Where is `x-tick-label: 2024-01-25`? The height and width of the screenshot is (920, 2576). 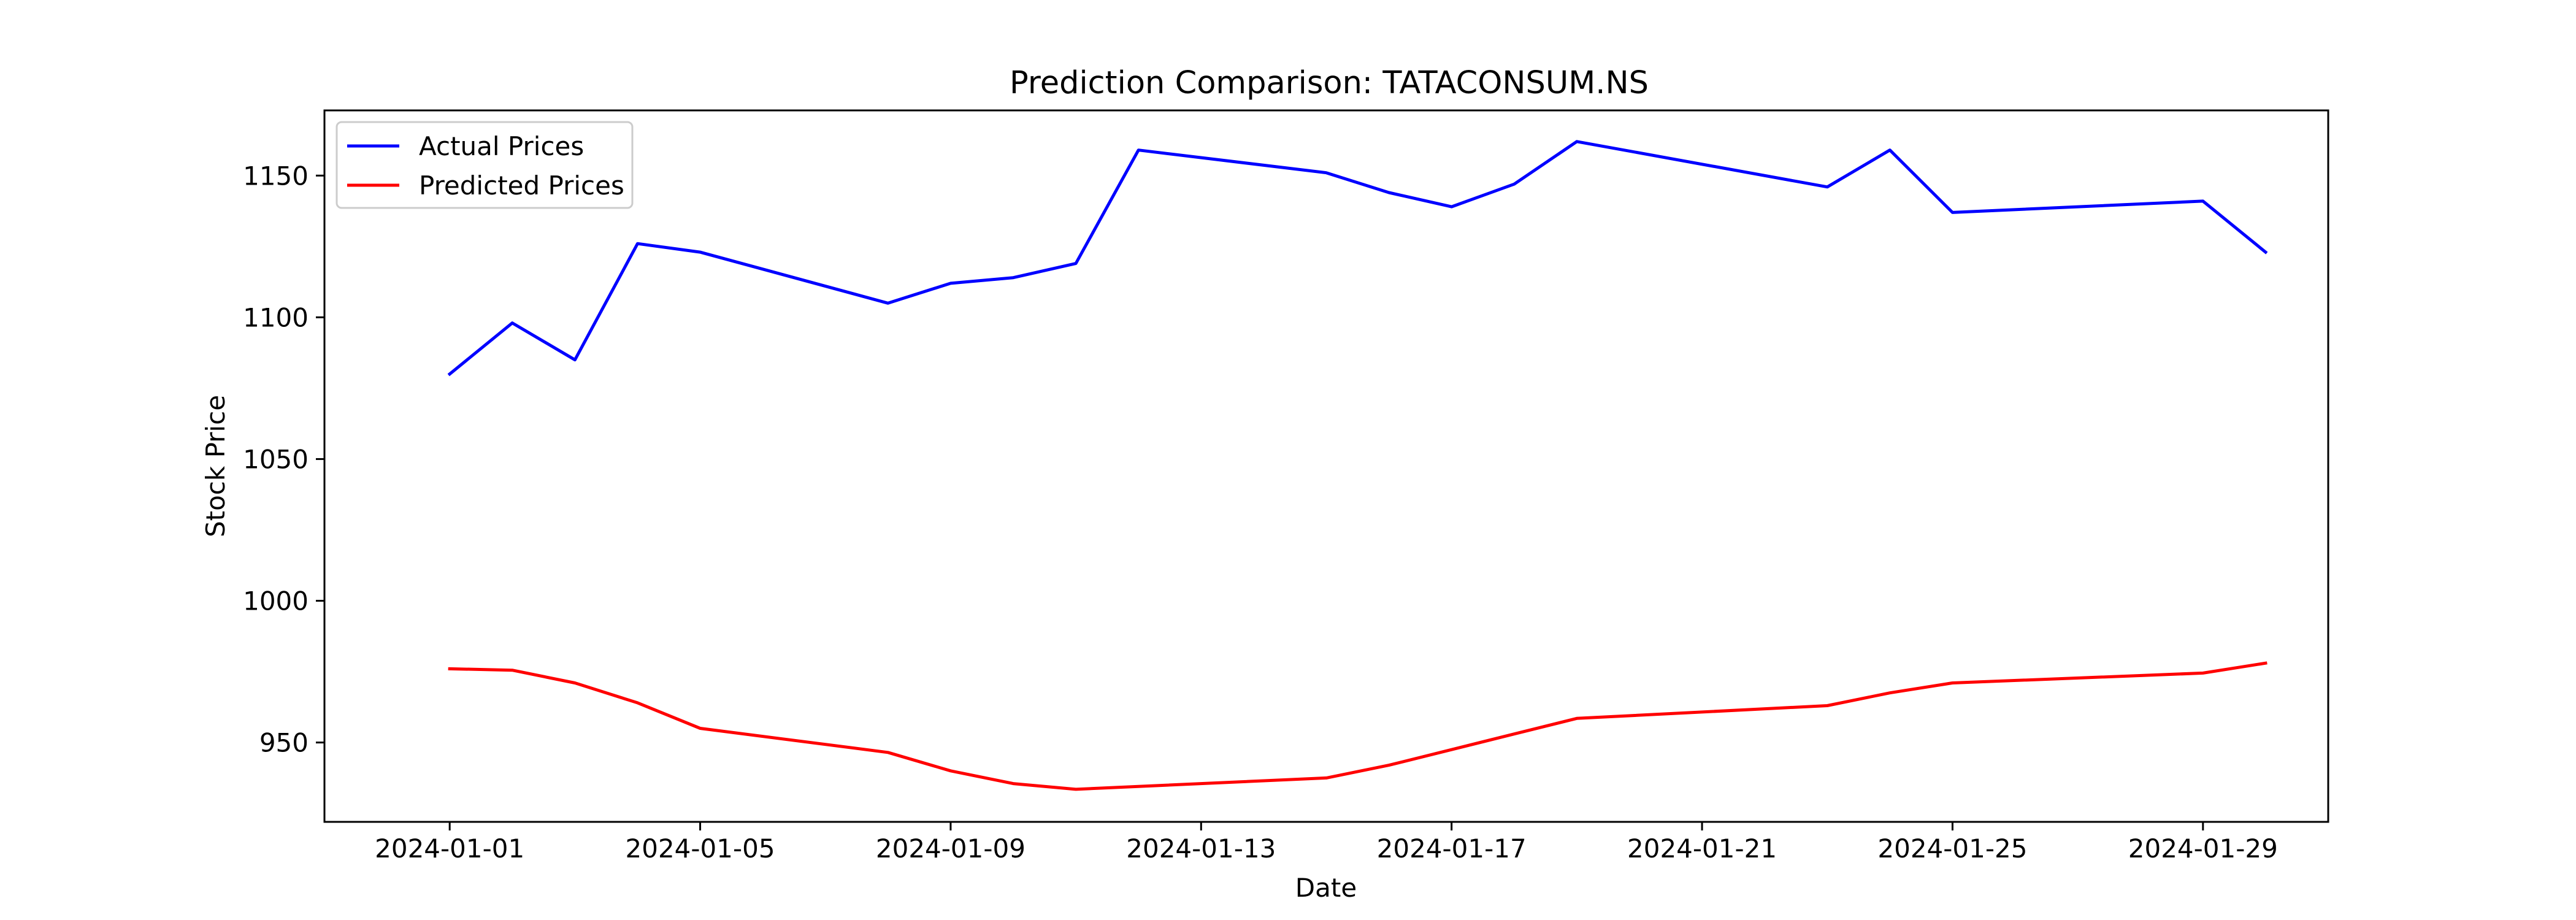 x-tick-label: 2024-01-25 is located at coordinates (1952, 849).